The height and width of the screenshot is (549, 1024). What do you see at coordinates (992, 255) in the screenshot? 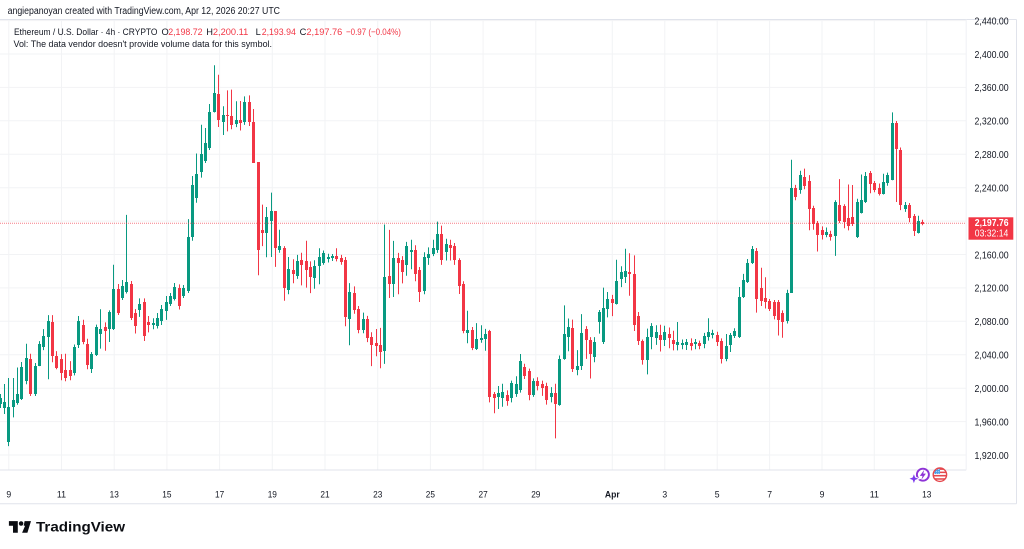
I see `svg-text: 2,160.00` at bounding box center [992, 255].